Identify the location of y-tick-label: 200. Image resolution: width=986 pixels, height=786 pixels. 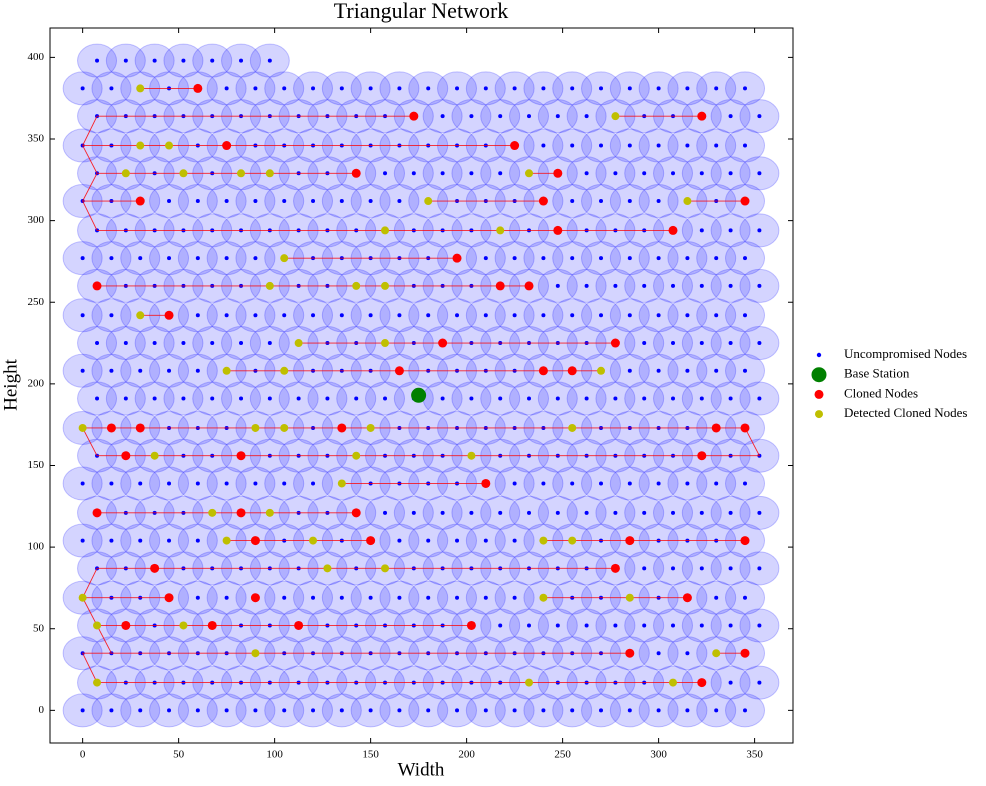
(36, 383).